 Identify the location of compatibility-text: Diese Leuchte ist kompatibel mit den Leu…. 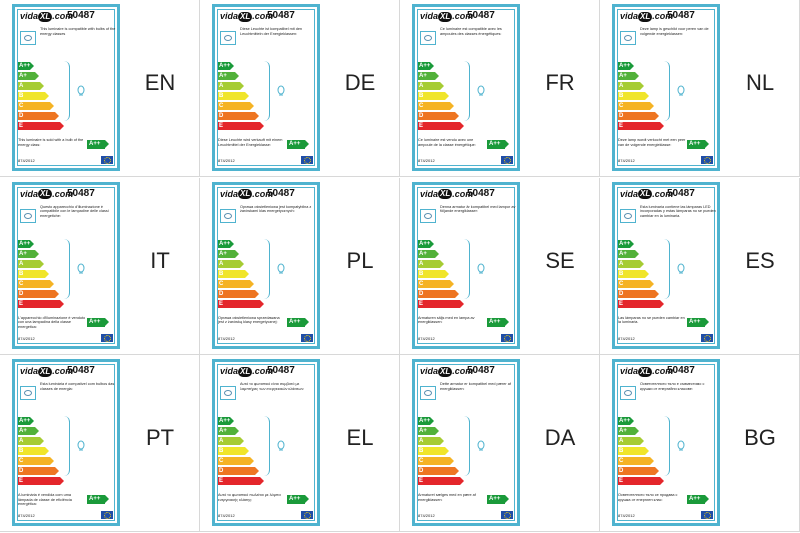
(271, 31).